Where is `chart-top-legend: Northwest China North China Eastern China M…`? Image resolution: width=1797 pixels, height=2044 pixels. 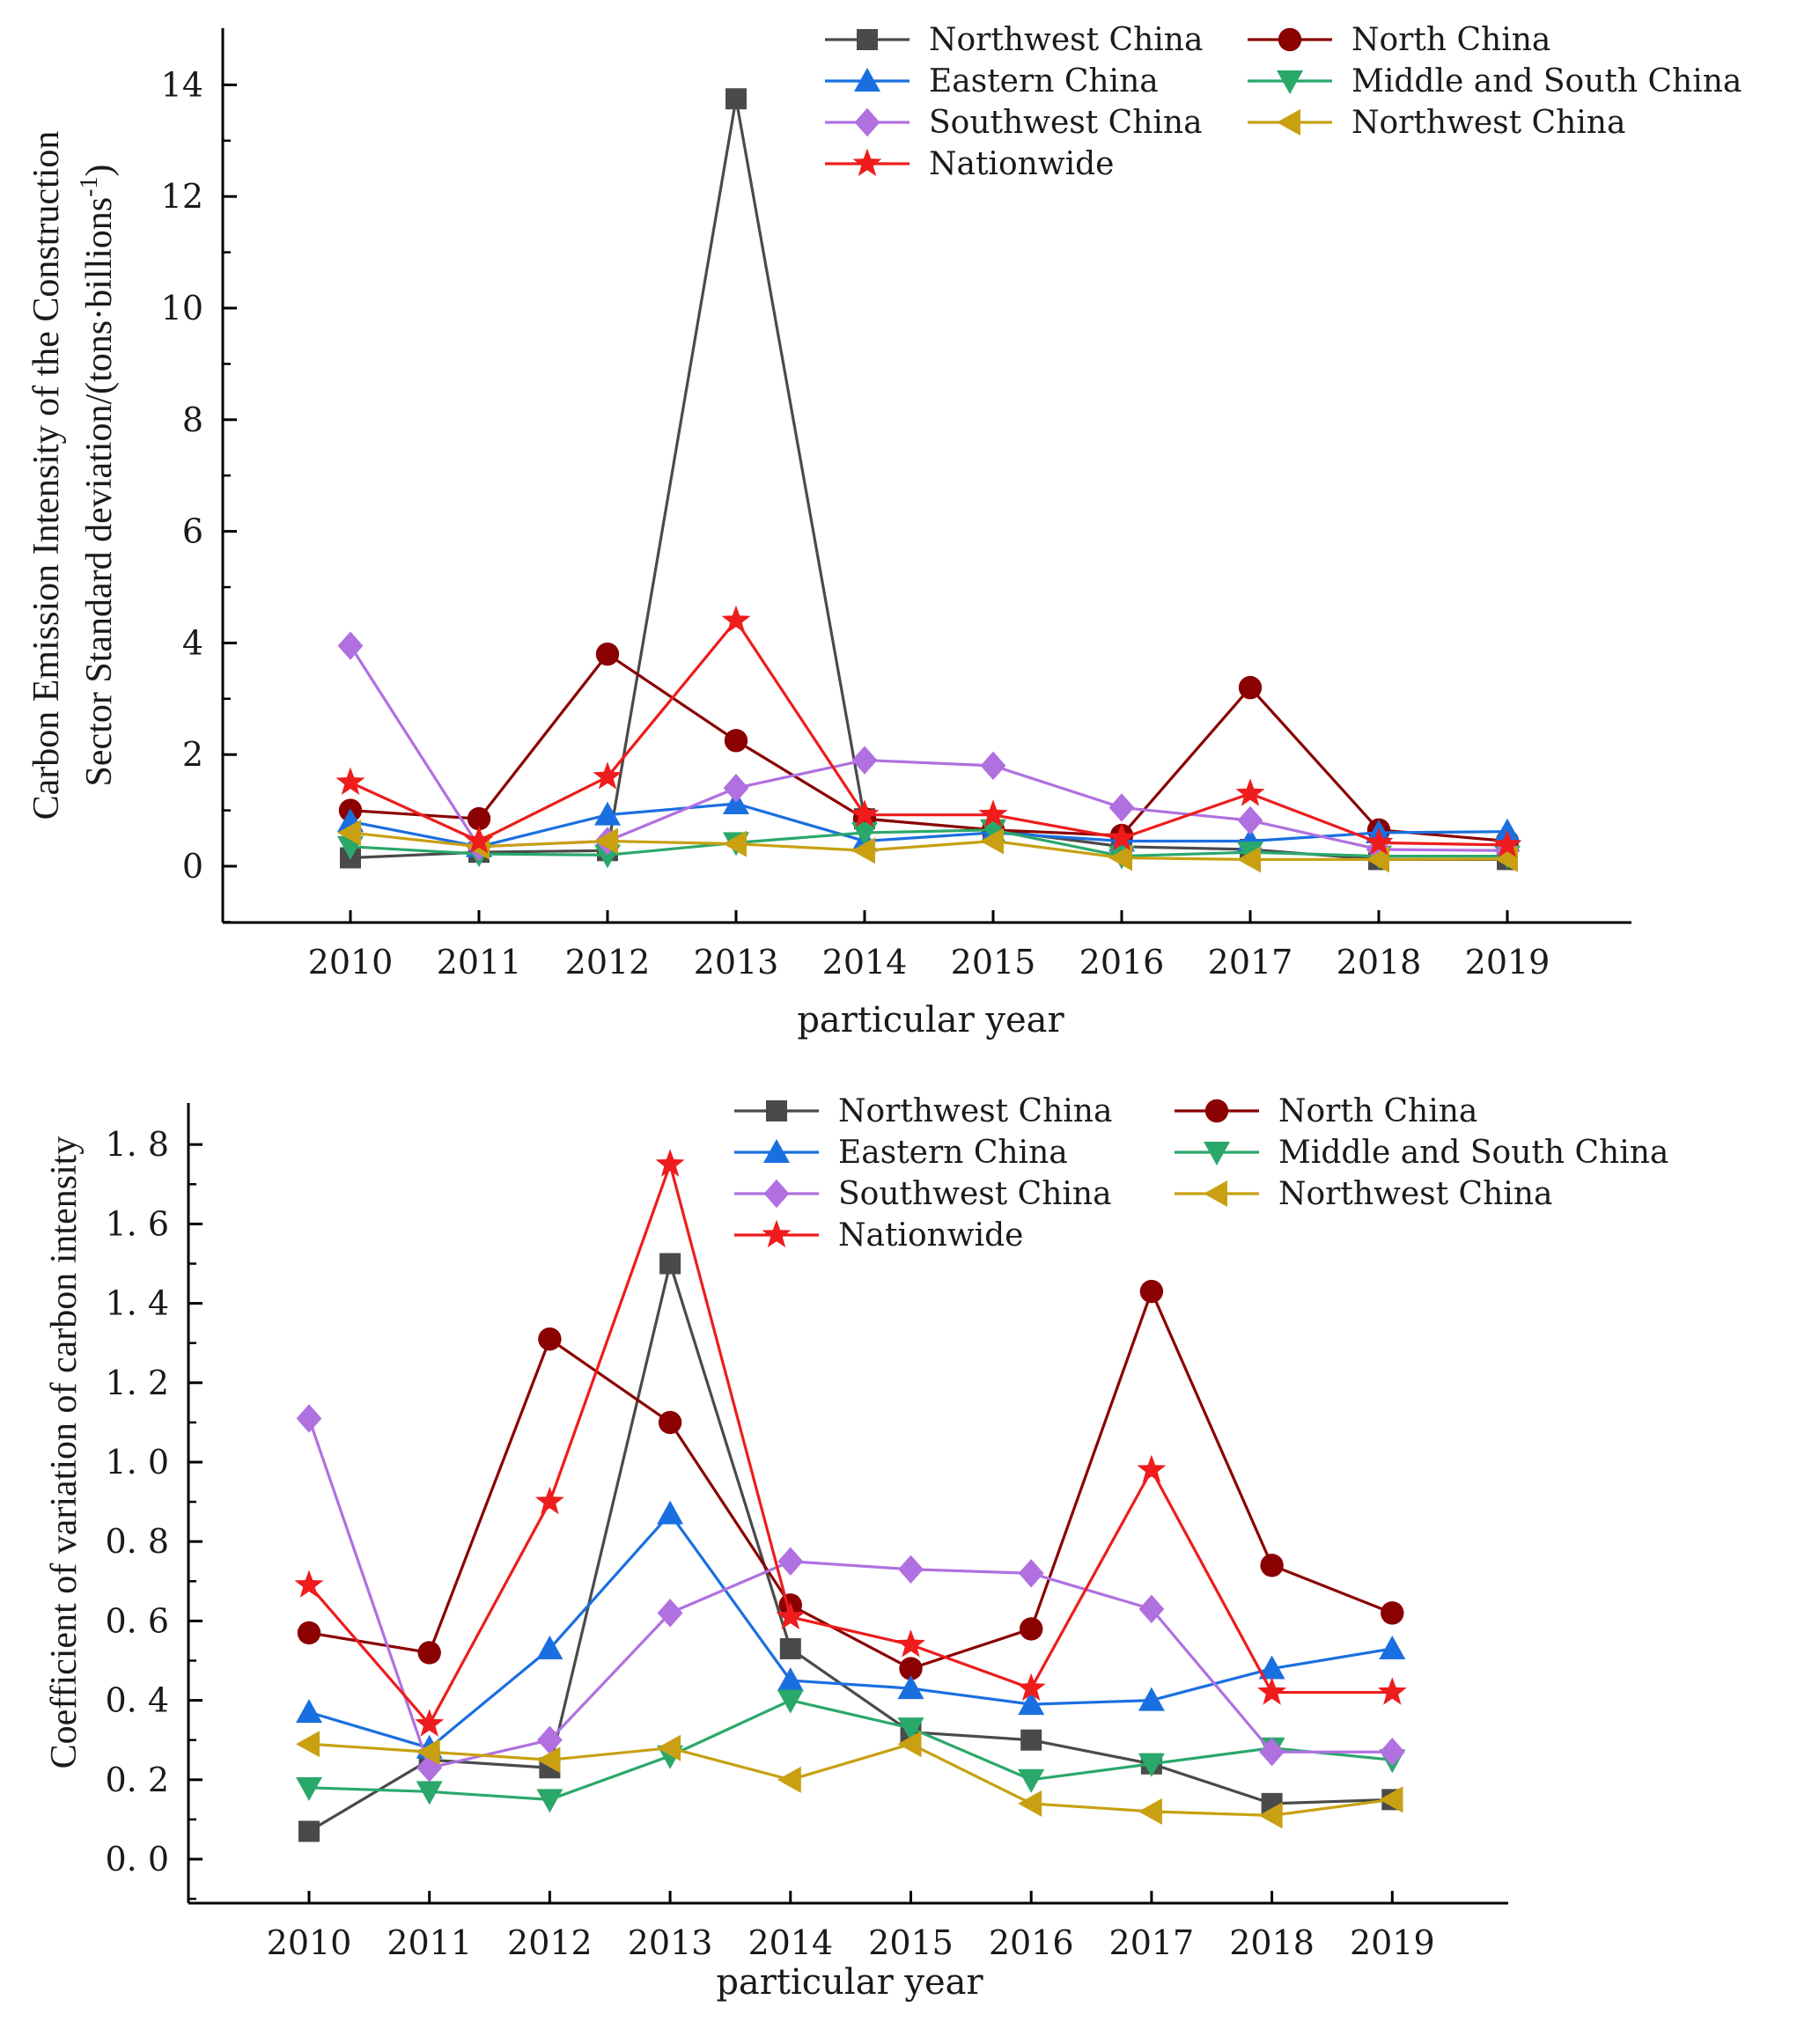
chart-top-legend: Northwest China North China Eastern China M… is located at coordinates (1283, 102).